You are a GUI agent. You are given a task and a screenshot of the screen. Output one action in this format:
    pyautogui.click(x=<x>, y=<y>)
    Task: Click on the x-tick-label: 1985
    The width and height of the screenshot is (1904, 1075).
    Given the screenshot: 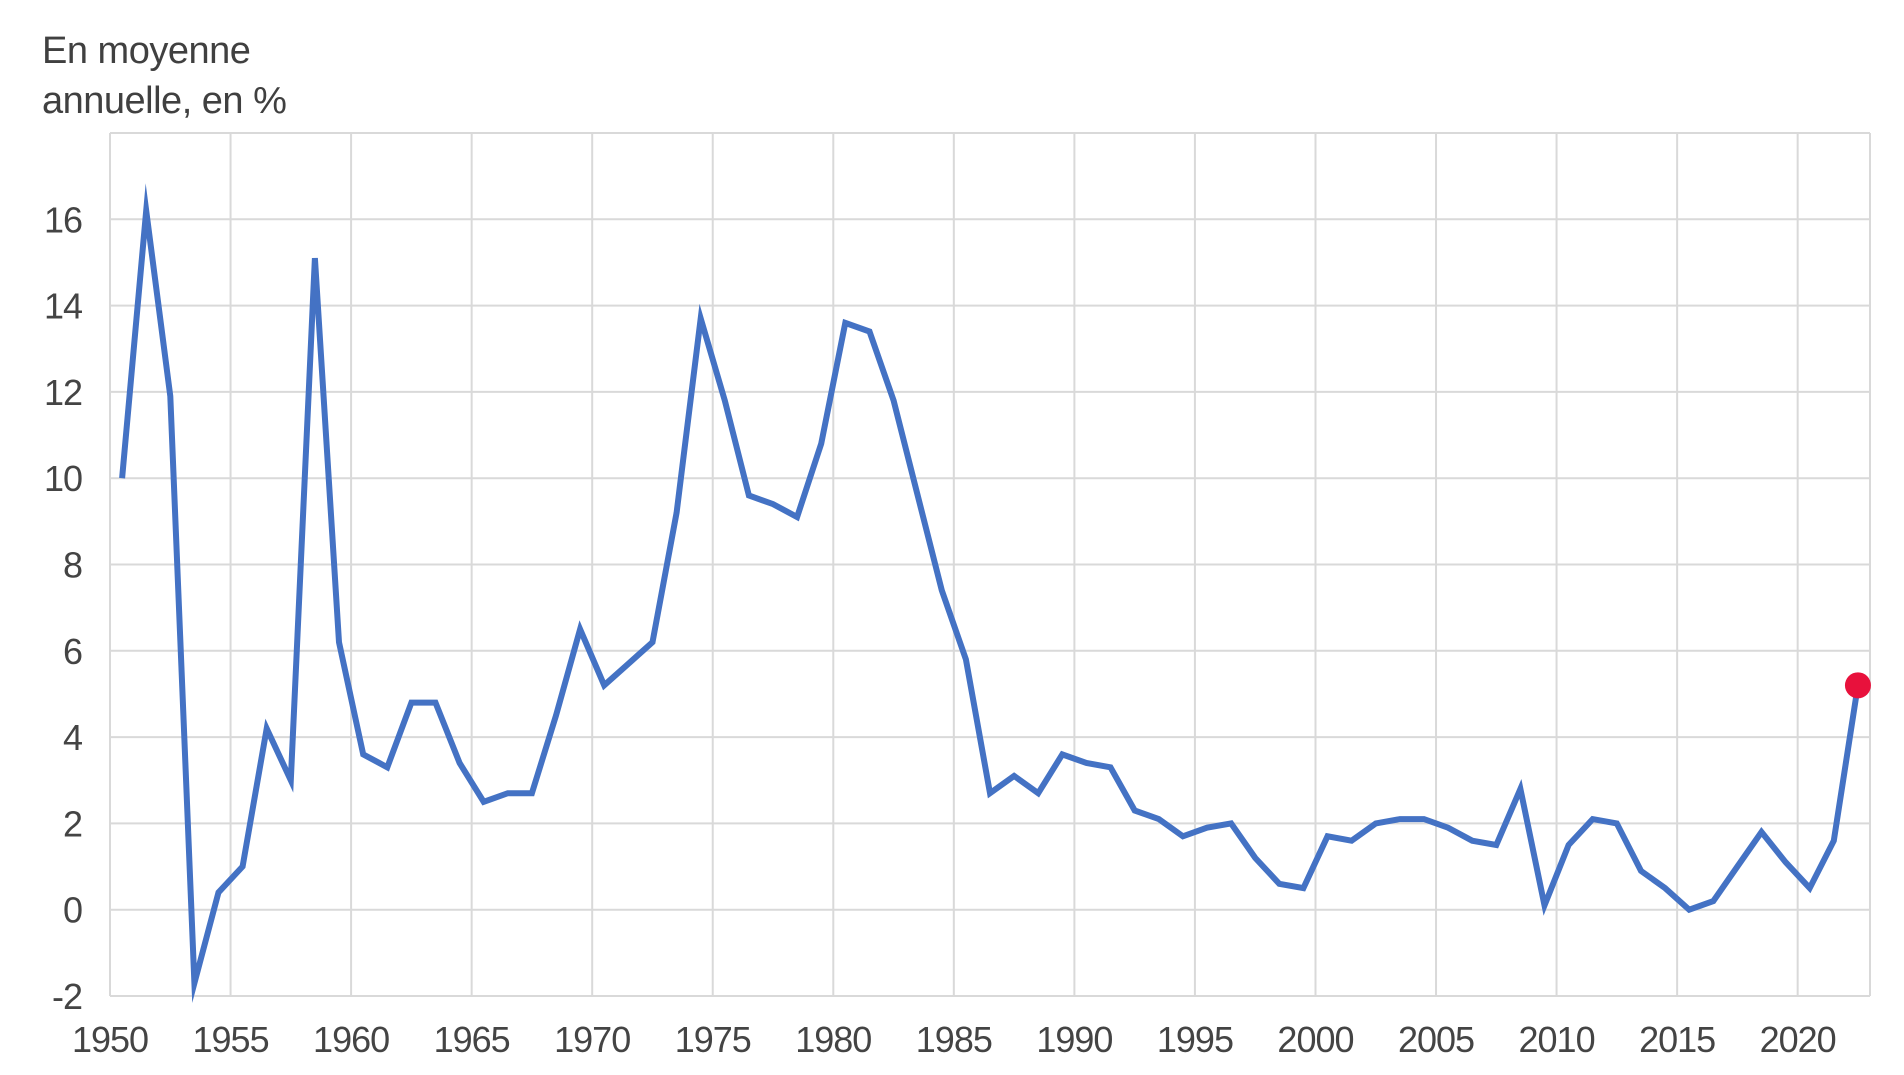 What is the action you would take?
    pyautogui.click(x=954, y=1039)
    